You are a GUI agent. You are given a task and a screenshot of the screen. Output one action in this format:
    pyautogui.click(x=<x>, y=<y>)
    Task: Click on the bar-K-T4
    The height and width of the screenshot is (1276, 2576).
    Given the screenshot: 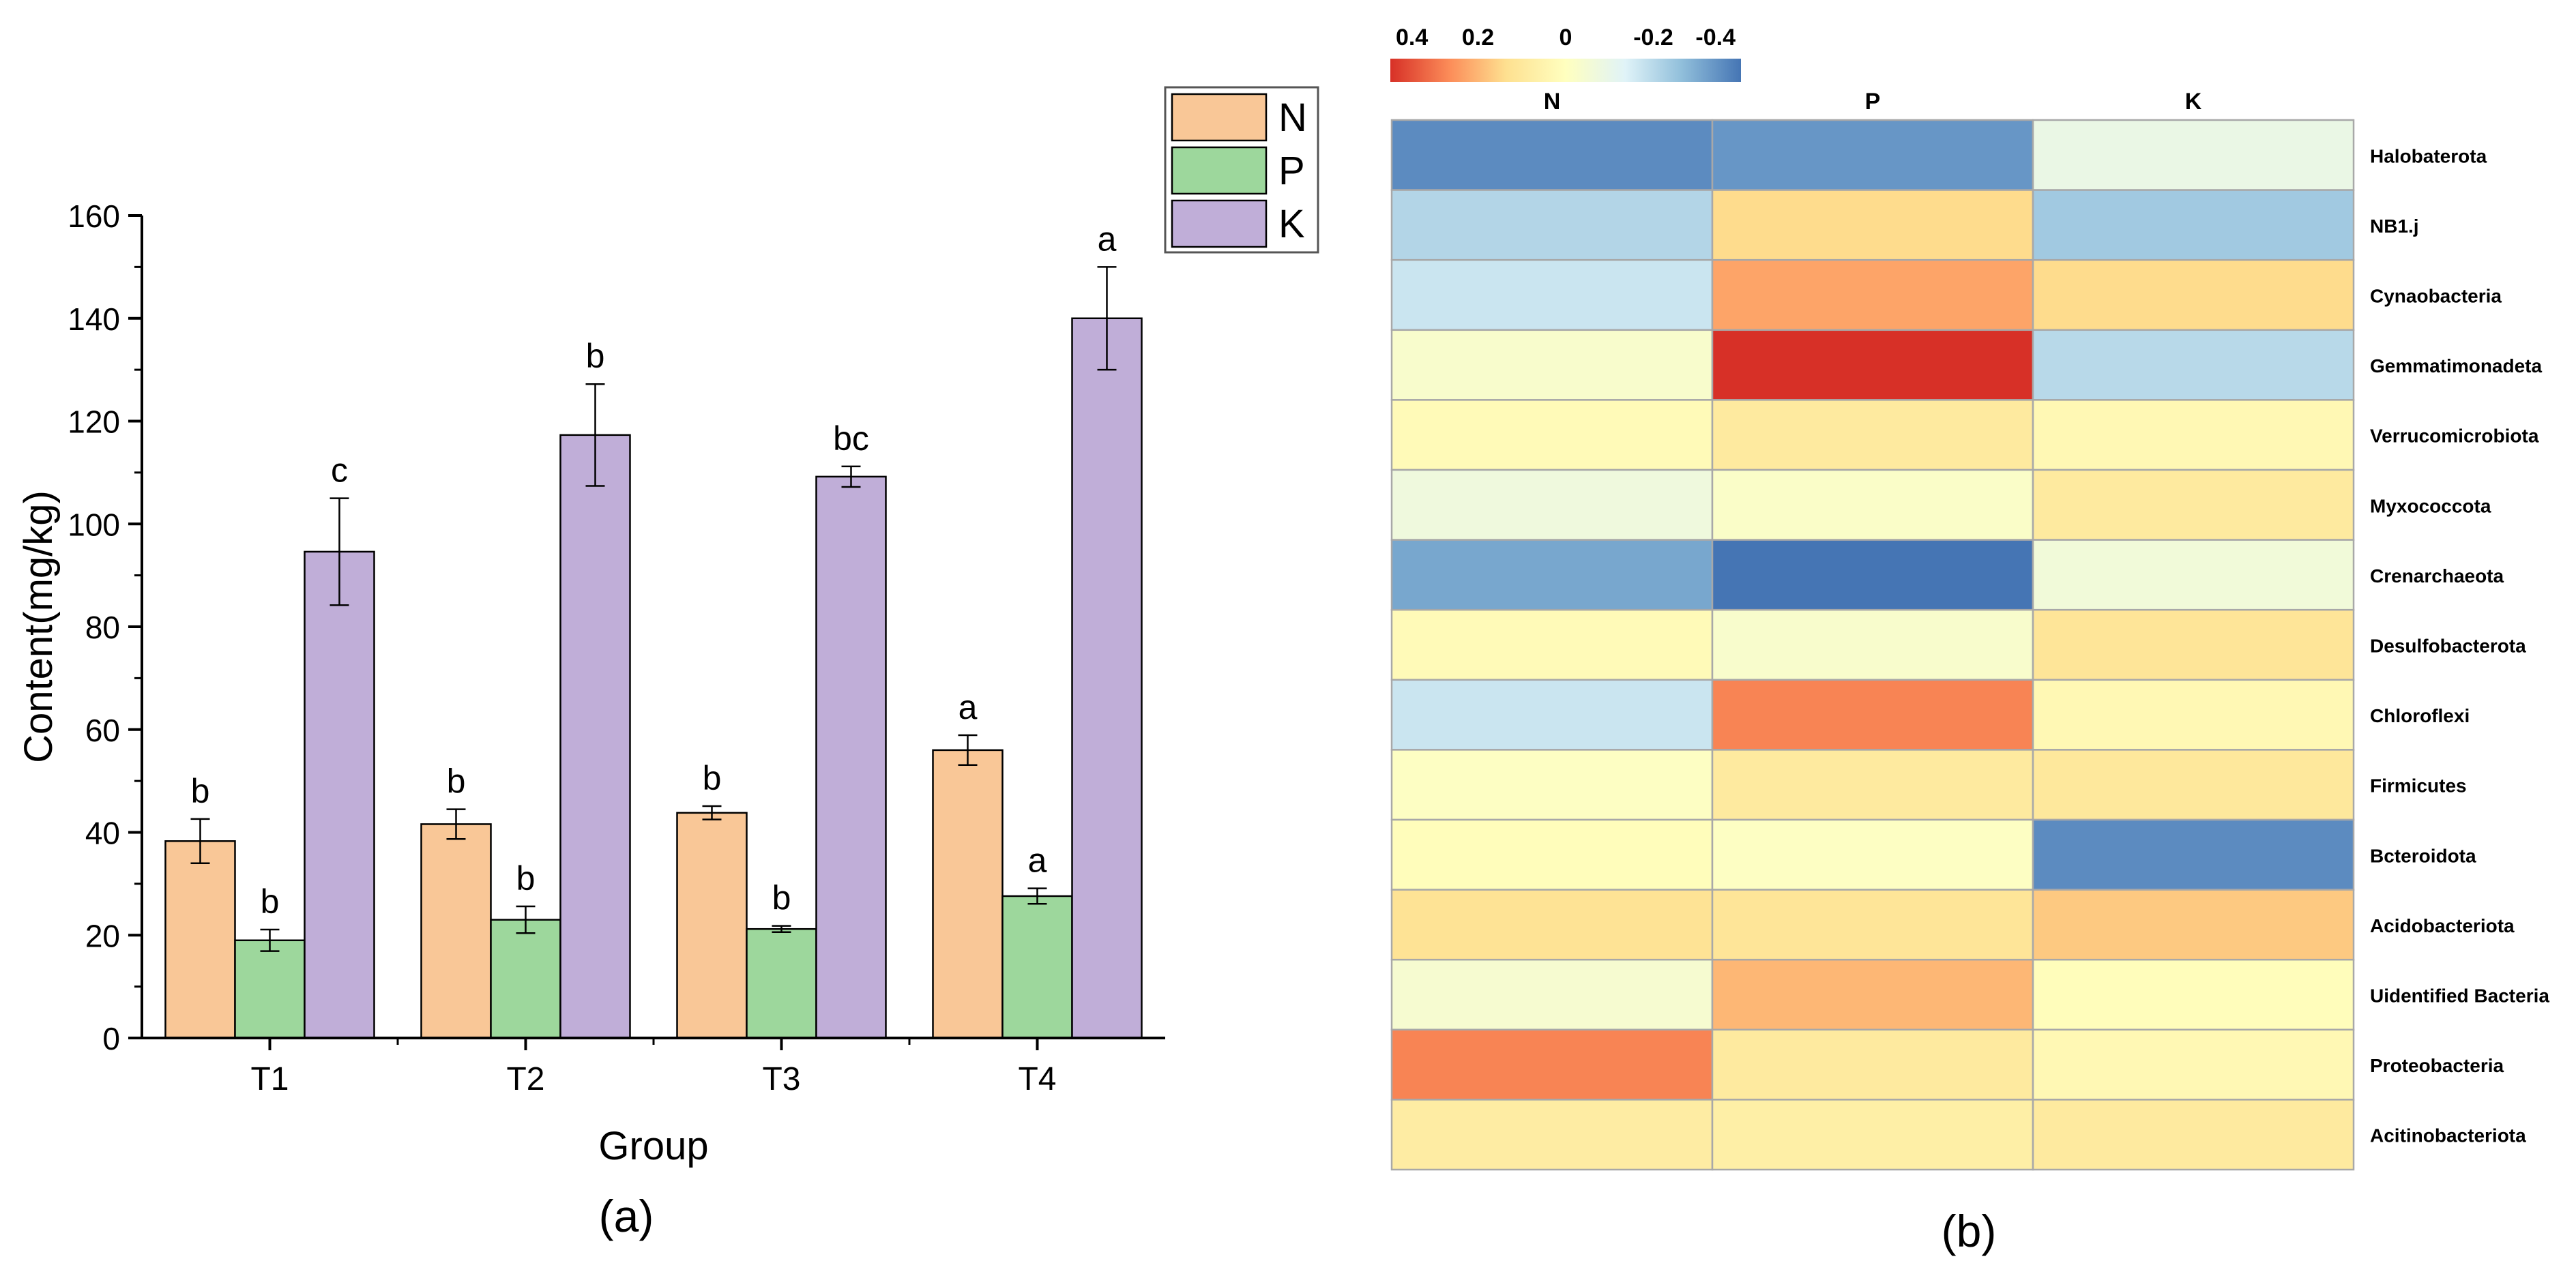 What is the action you would take?
    pyautogui.click(x=1107, y=678)
    